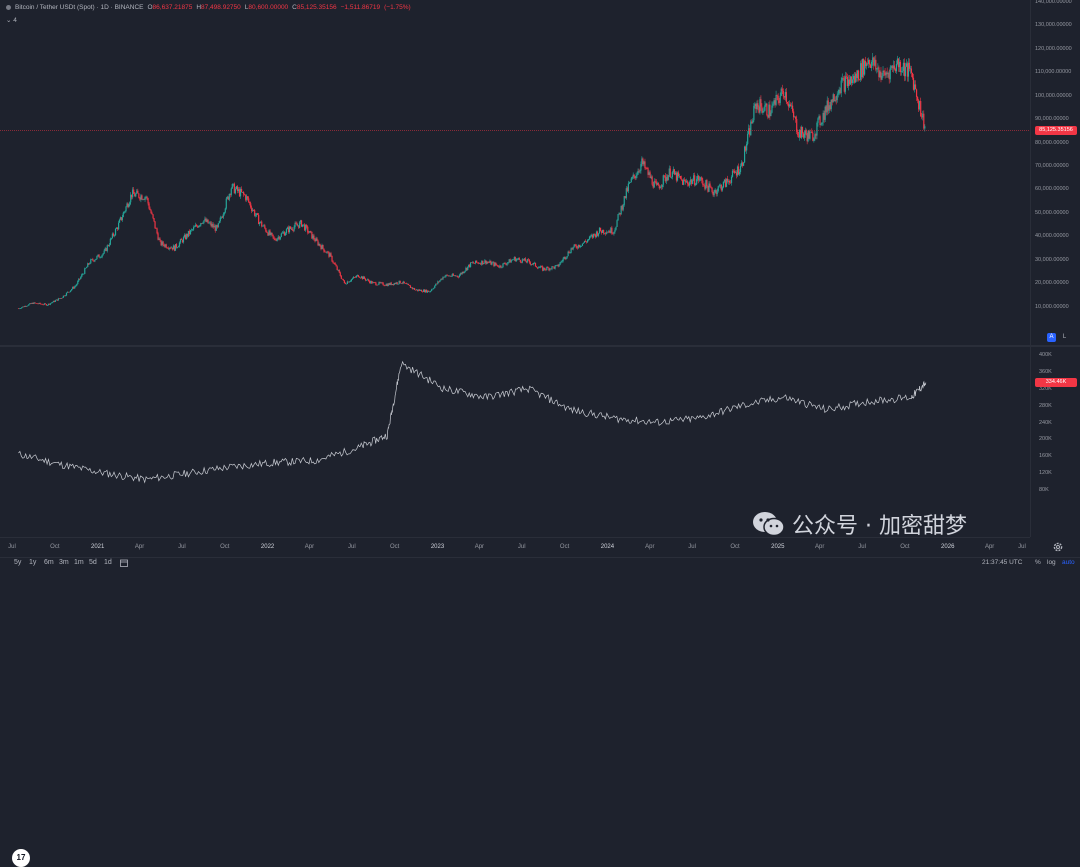 The height and width of the screenshot is (867, 1080). Describe the element at coordinates (18, 562) in the screenshot. I see `range-button-5y: 5y` at that location.